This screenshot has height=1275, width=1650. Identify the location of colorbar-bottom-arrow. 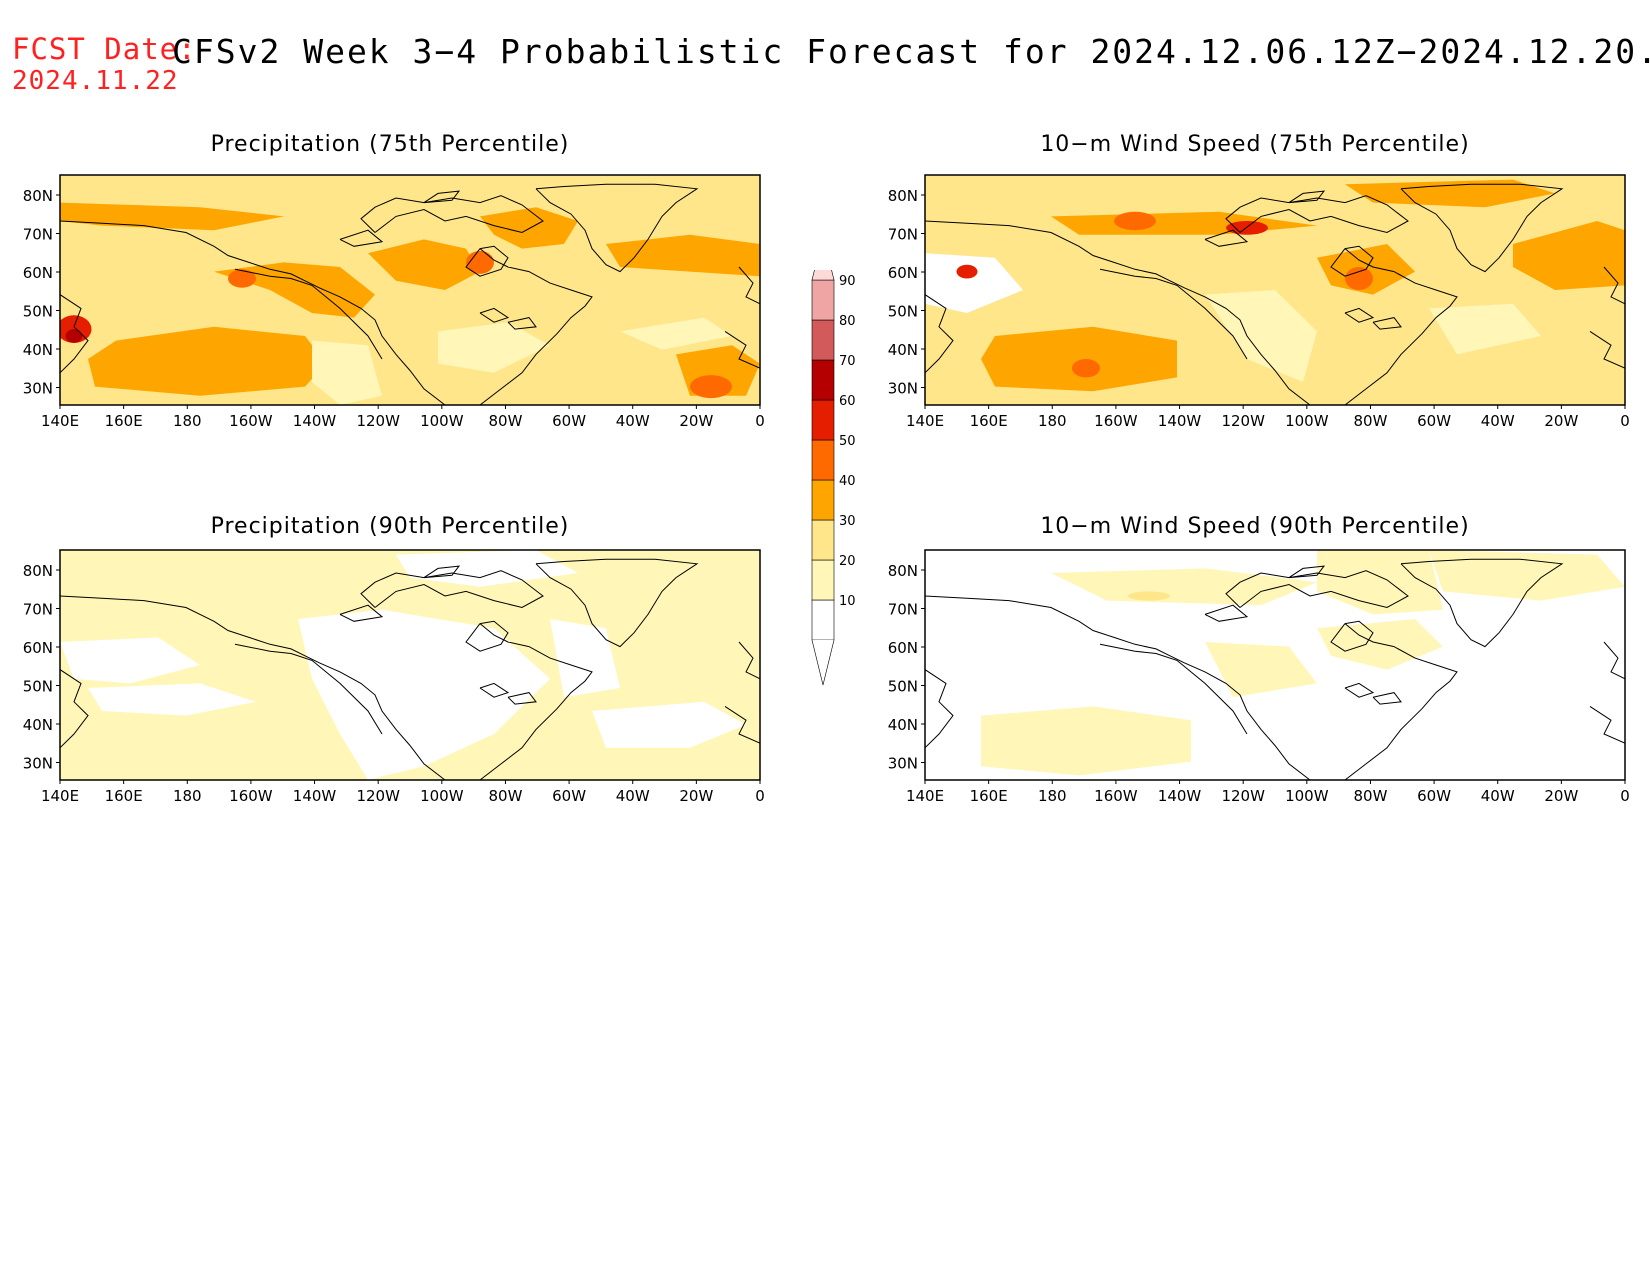
(823, 662).